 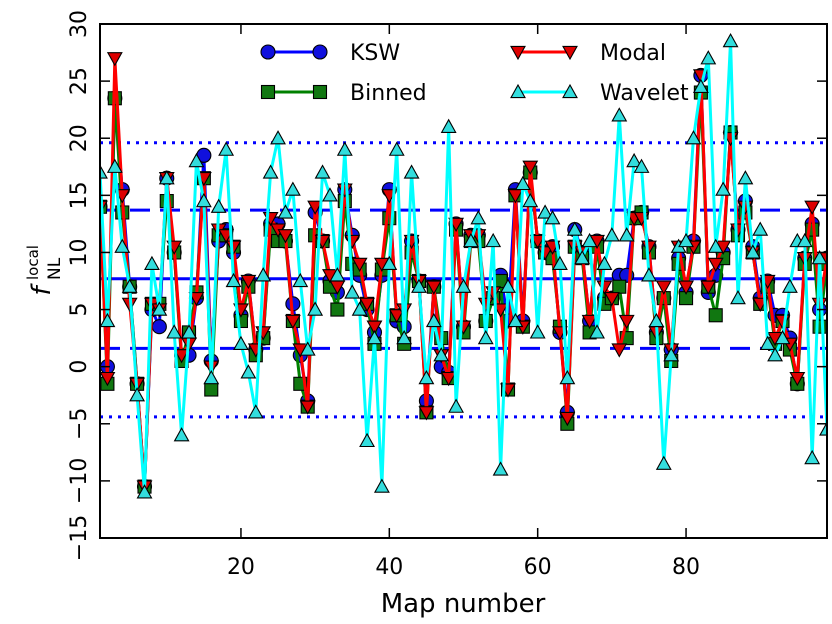 I want to click on y-tick-label--15: −15, so click(x=79, y=538).